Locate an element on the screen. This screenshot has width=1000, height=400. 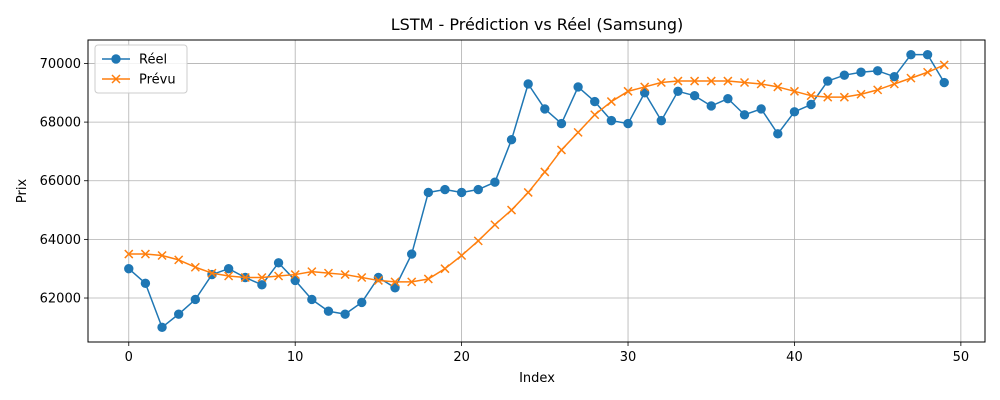
x-tick-label: 50 is located at coordinates (961, 357).